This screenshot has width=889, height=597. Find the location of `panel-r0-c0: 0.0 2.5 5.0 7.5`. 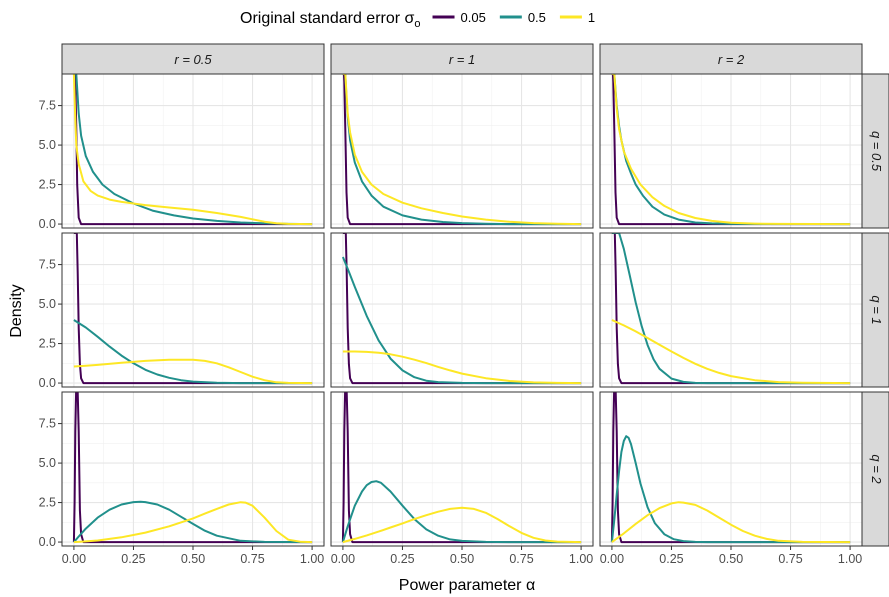

panel-r0-c0: 0.0 2.5 5.0 7.5 is located at coordinates (182, 152).